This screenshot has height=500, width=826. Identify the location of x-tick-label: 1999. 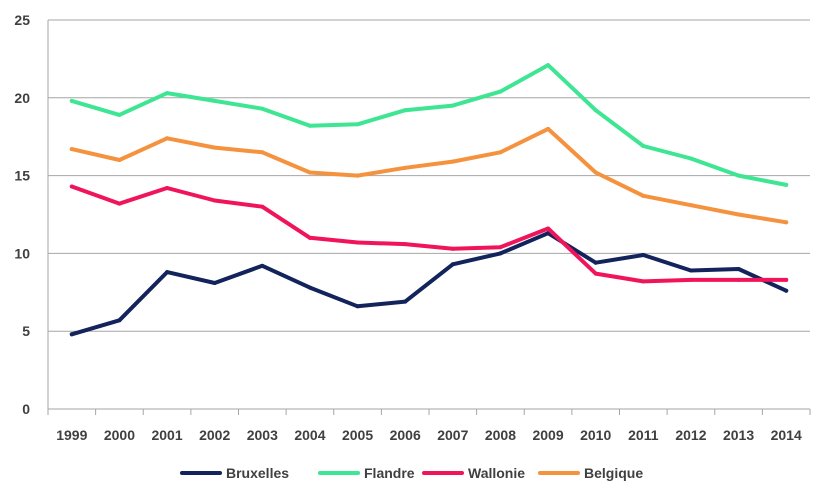
(71, 435).